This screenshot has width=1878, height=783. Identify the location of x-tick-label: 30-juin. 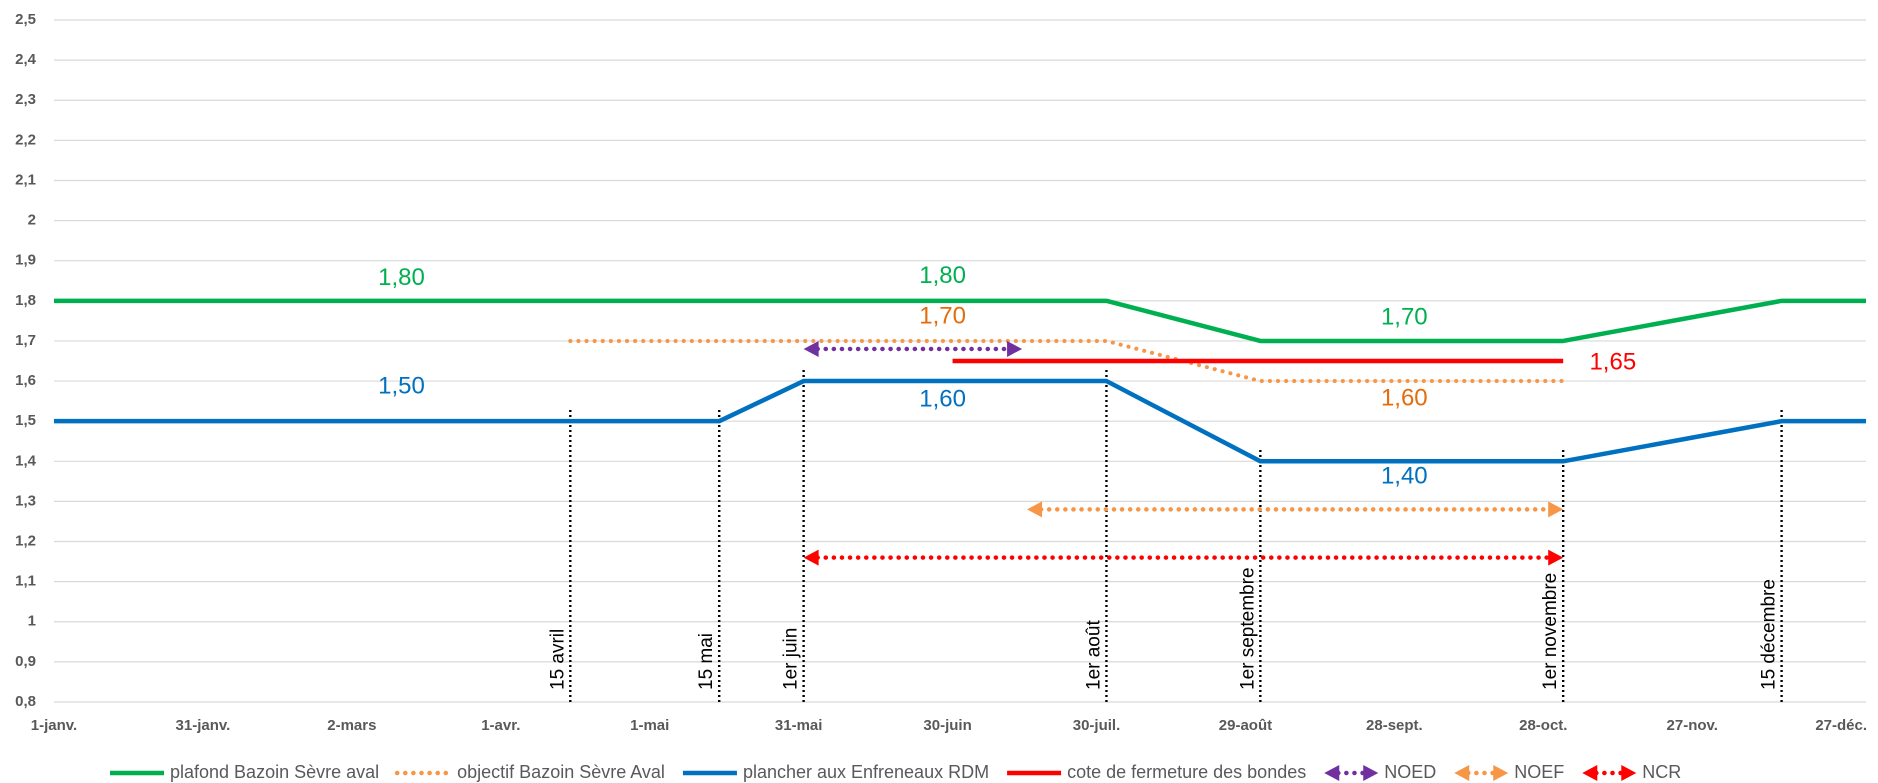
(947, 725).